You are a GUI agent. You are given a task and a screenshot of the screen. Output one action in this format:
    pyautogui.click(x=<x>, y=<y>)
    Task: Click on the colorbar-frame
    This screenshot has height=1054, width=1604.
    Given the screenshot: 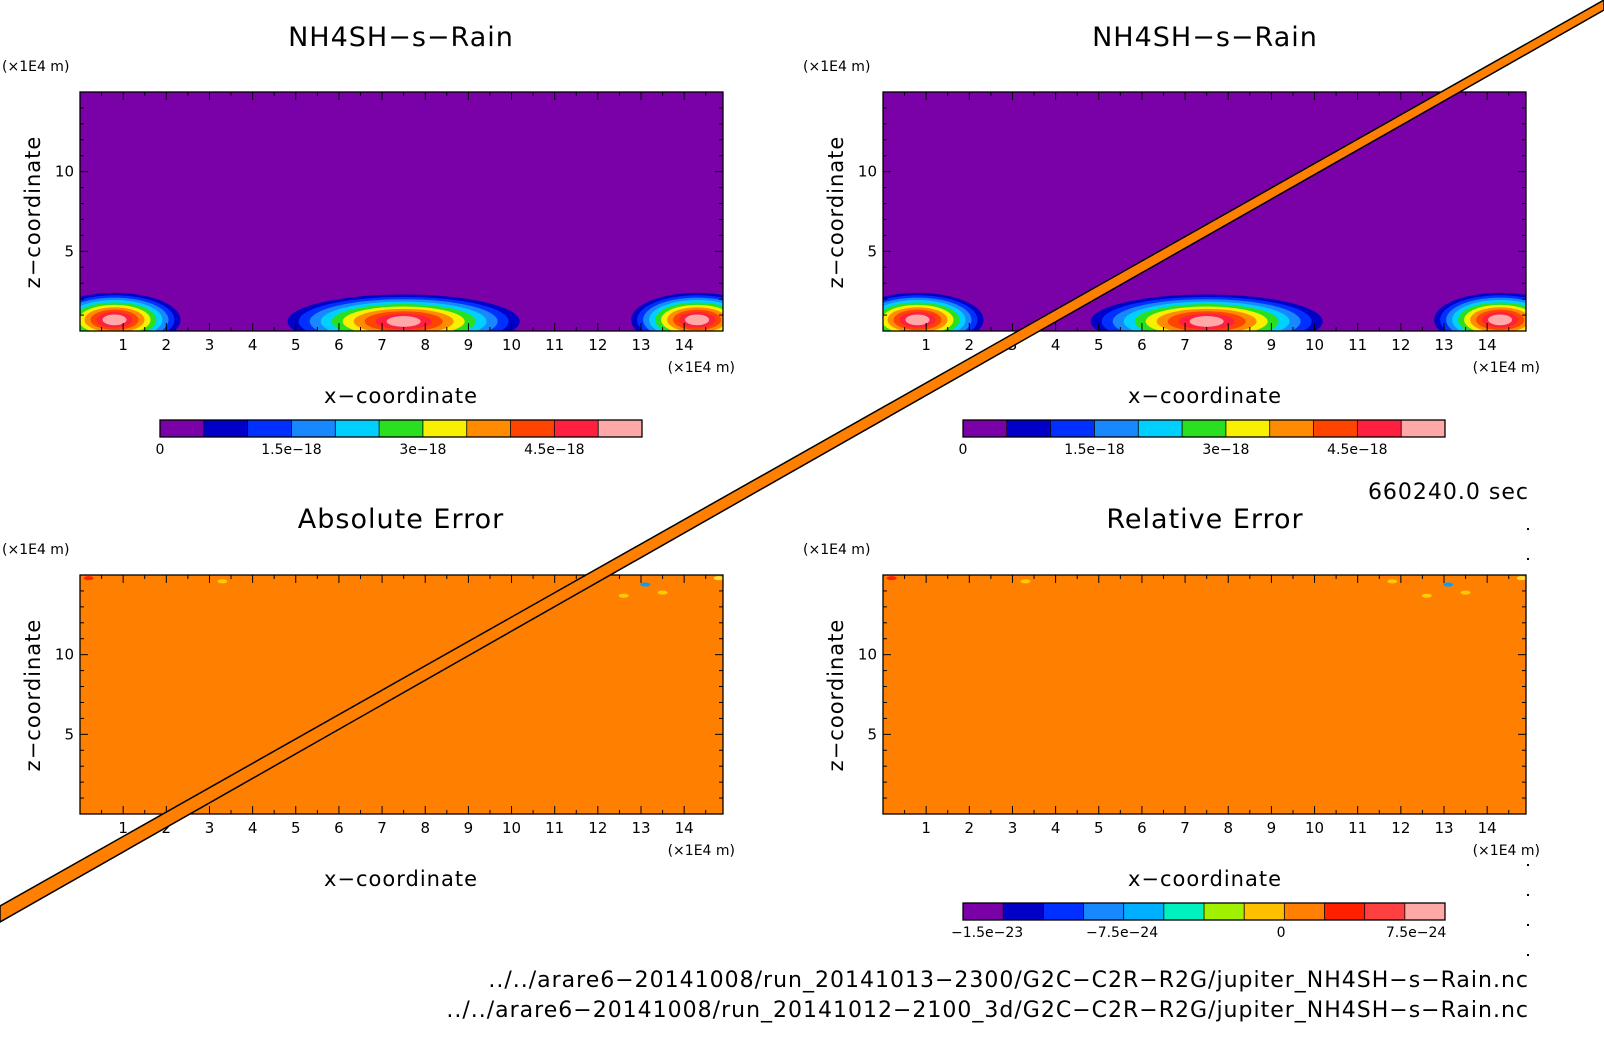 What is the action you would take?
    pyautogui.click(x=1204, y=428)
    